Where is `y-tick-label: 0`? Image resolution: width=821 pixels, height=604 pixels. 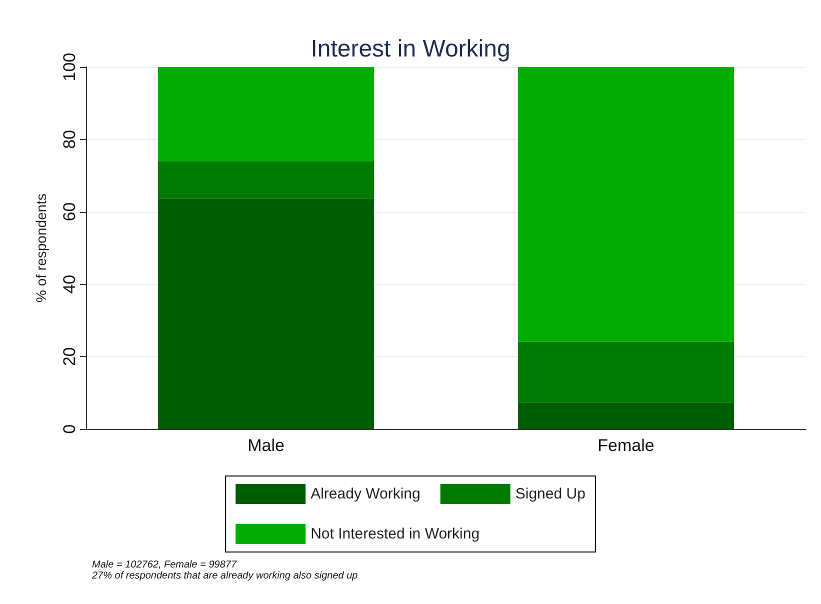
y-tick-label: 0 is located at coordinates (69, 429).